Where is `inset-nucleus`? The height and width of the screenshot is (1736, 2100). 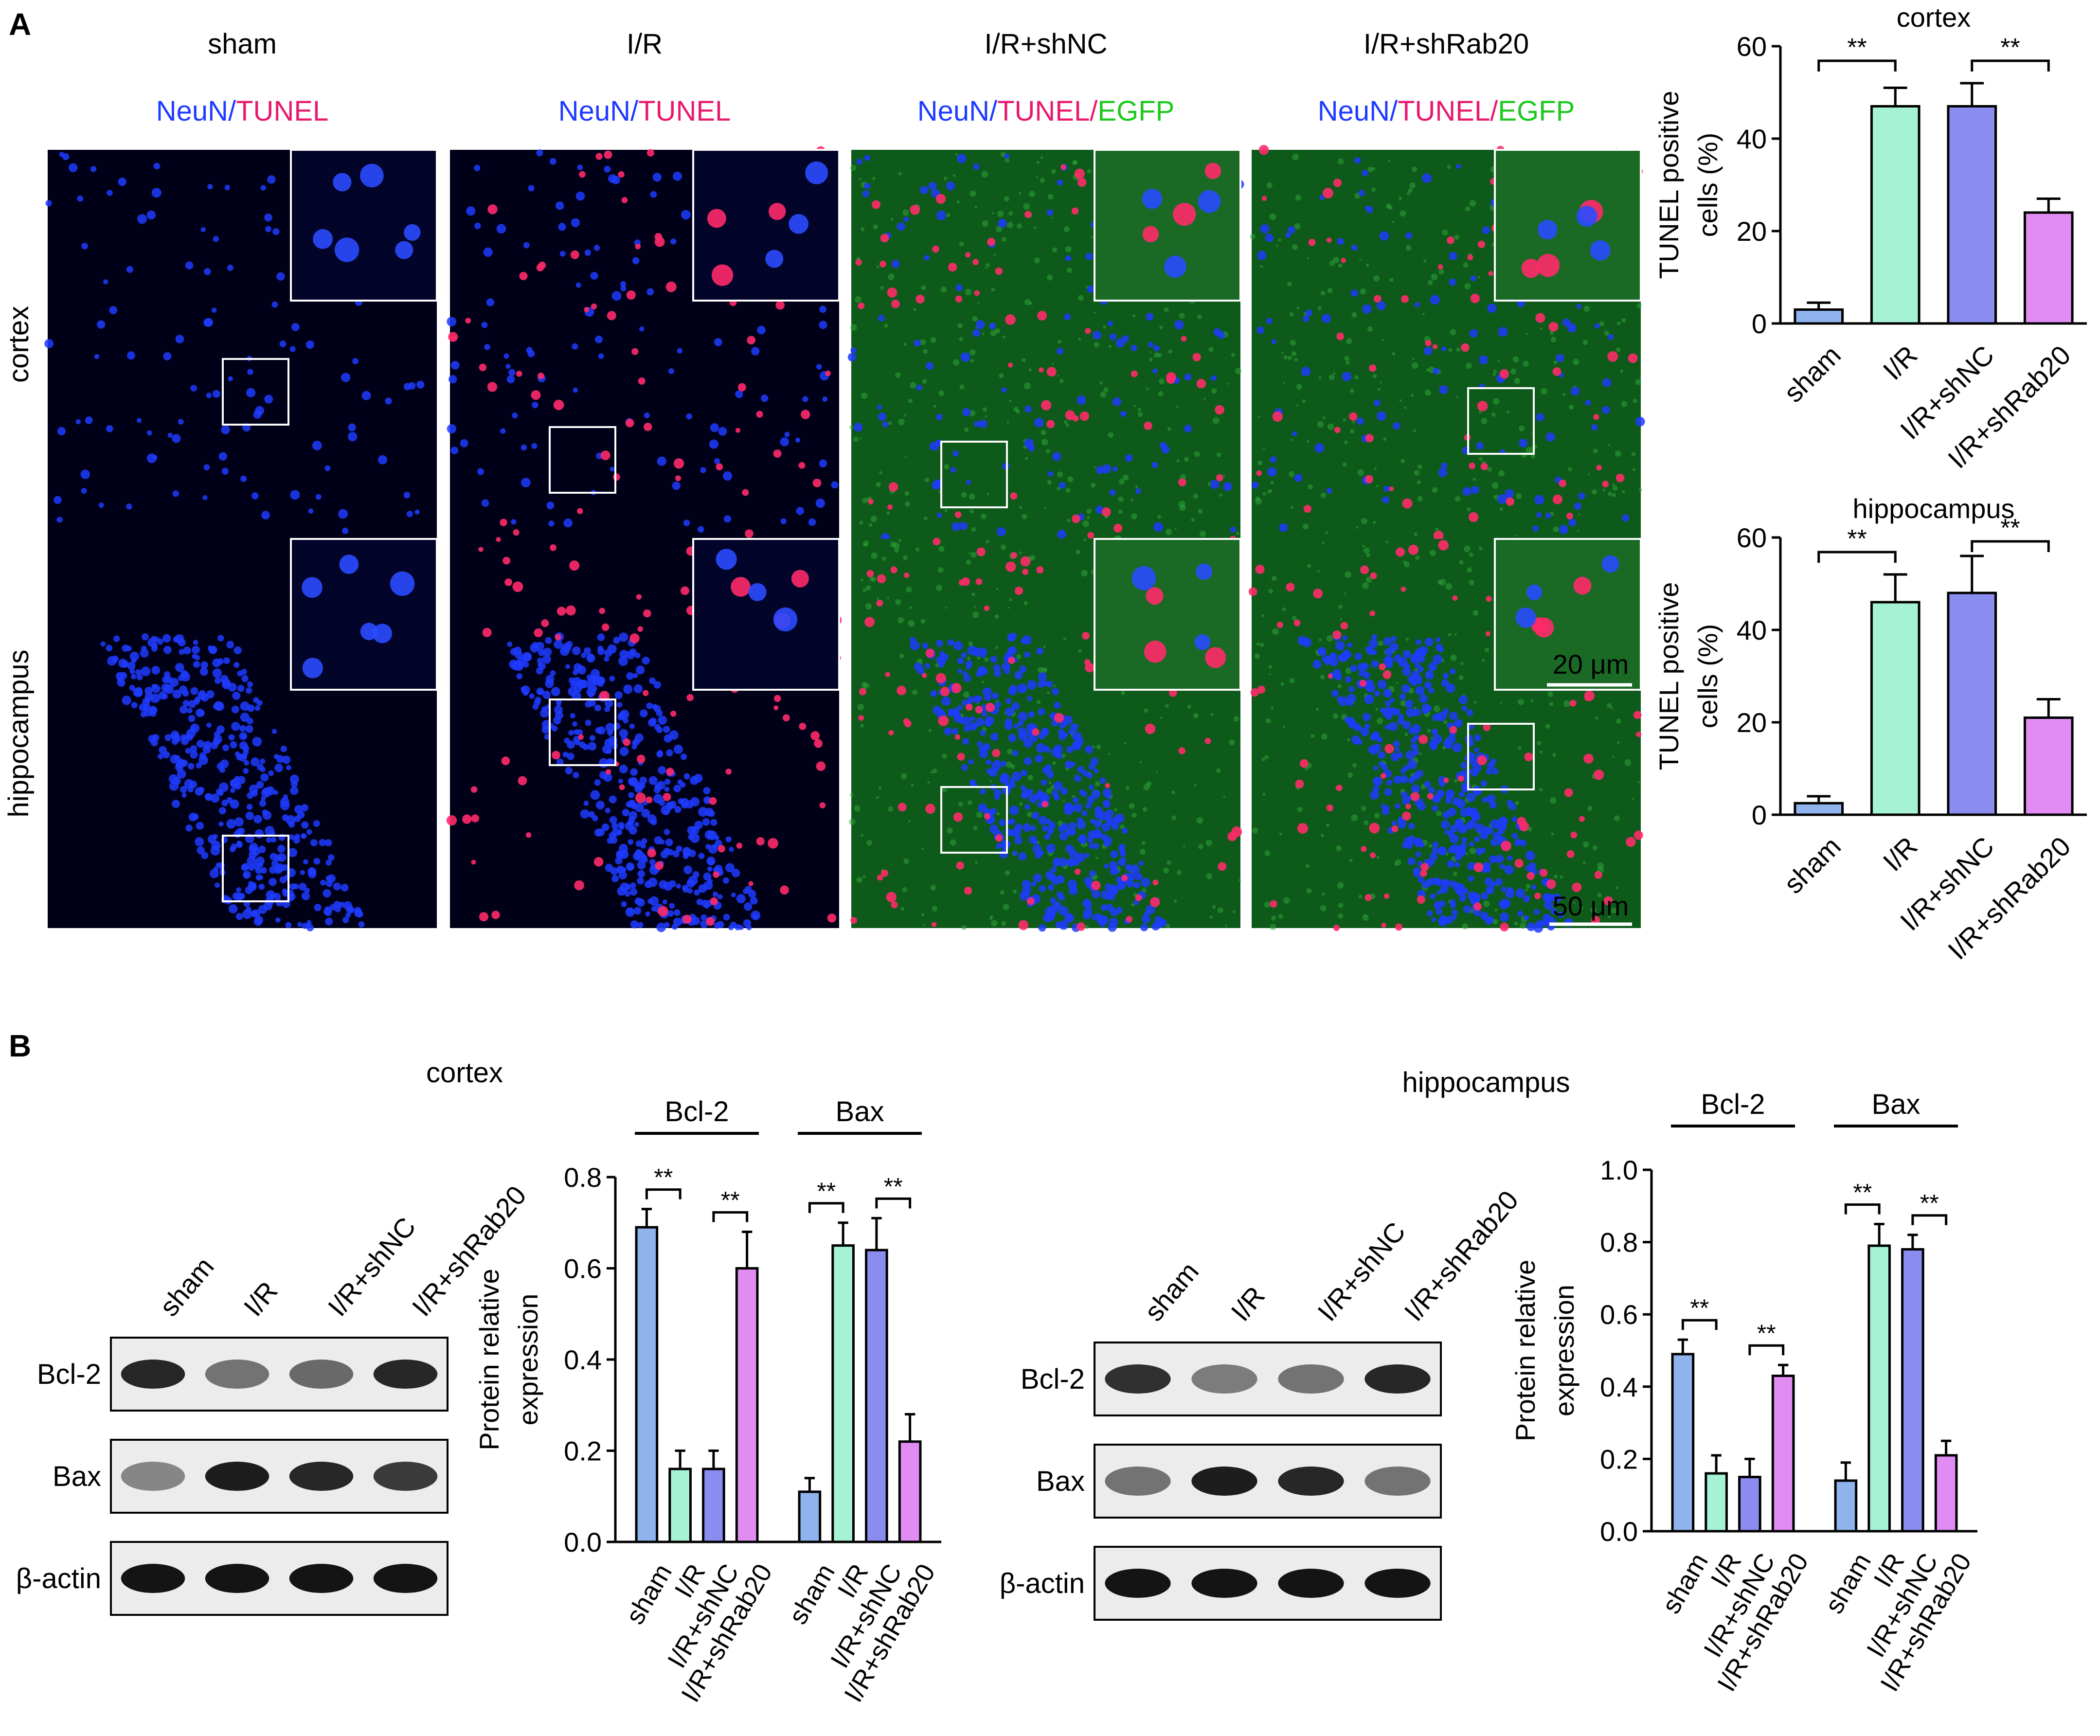
inset-nucleus is located at coordinates (1155, 651).